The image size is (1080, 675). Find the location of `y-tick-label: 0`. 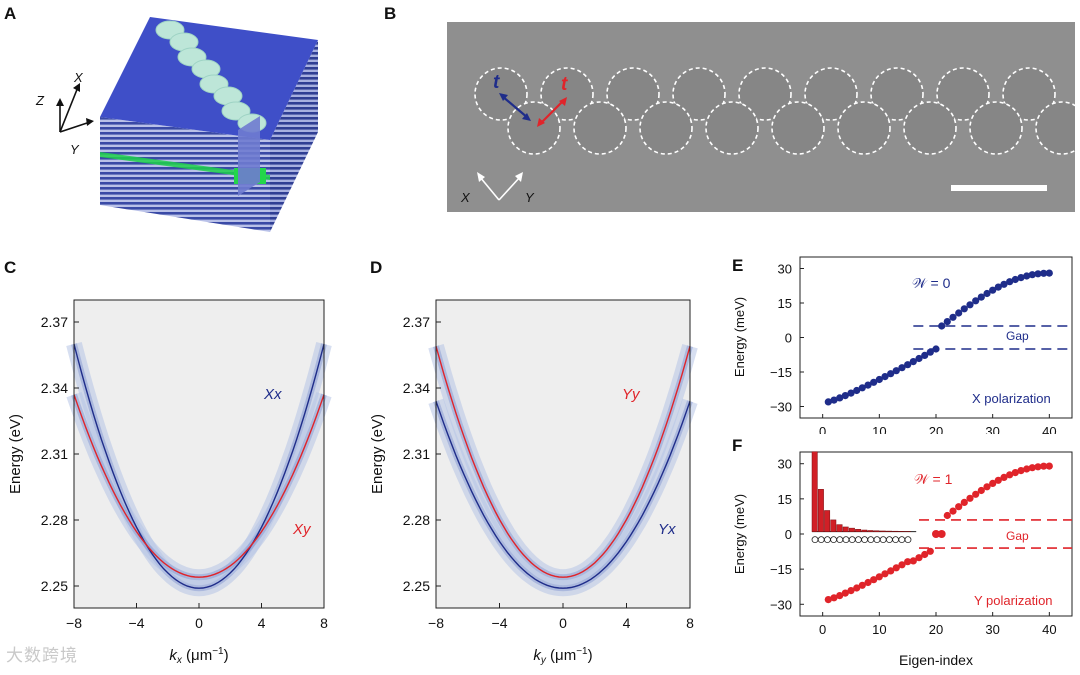

y-tick-label: 0 is located at coordinates (788, 534).